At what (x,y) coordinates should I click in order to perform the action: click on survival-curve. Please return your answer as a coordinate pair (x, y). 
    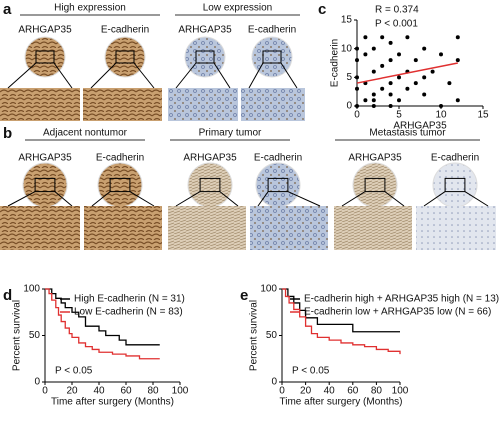
    Looking at the image, I should click on (102, 324).